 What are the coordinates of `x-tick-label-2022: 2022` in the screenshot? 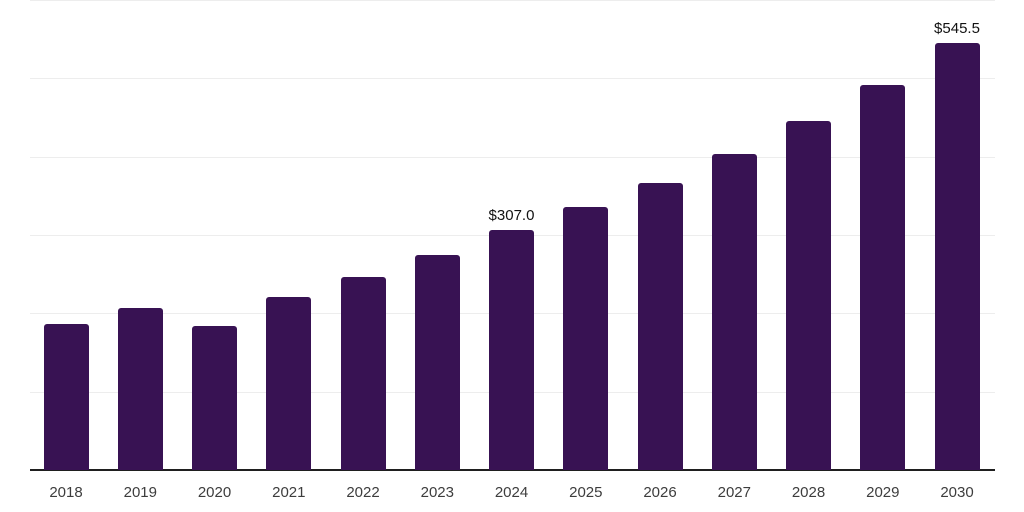 It's located at (363, 492).